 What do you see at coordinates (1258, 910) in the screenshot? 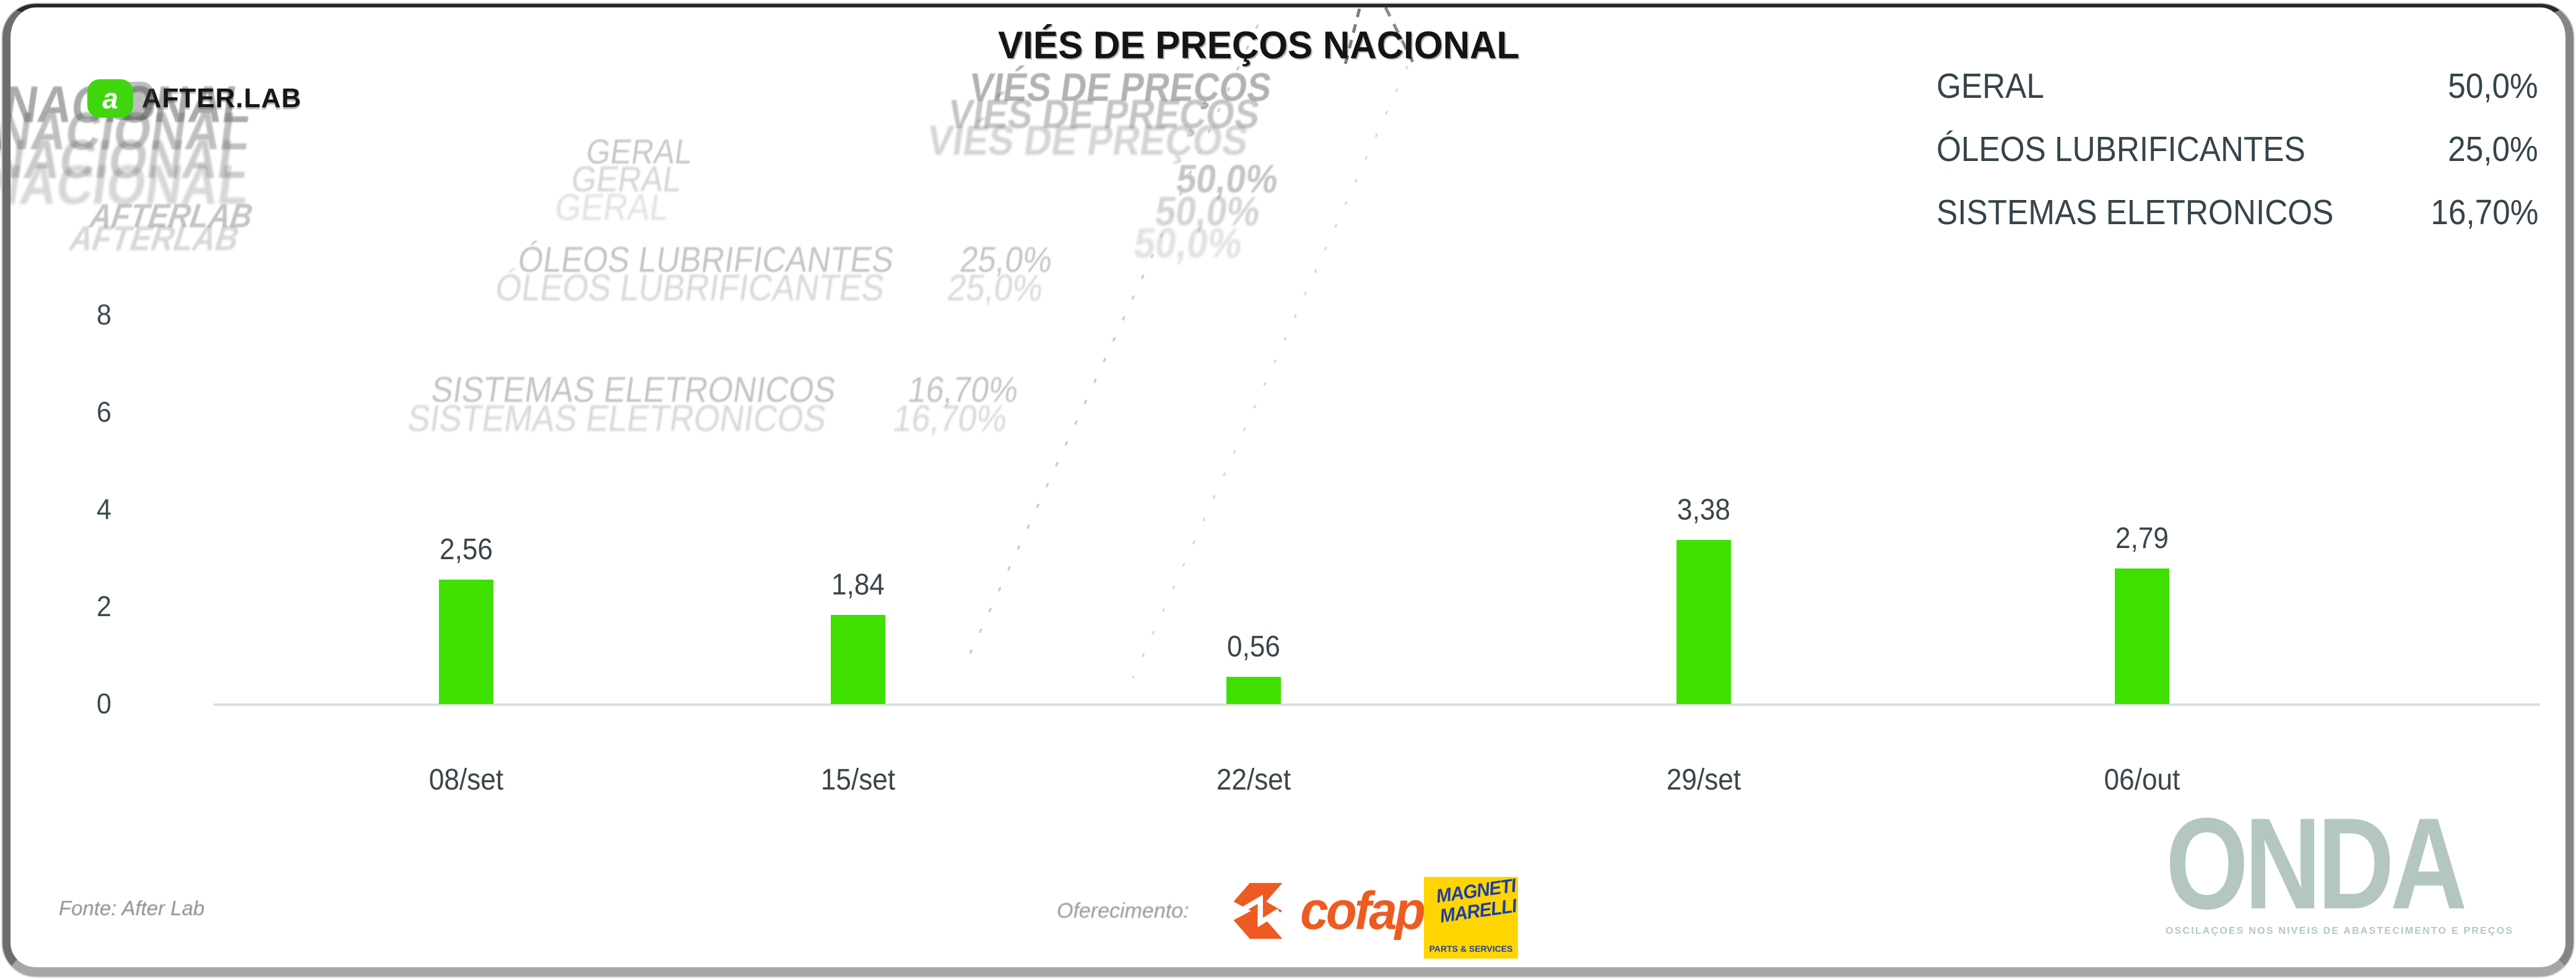
I see `cofap-icon` at bounding box center [1258, 910].